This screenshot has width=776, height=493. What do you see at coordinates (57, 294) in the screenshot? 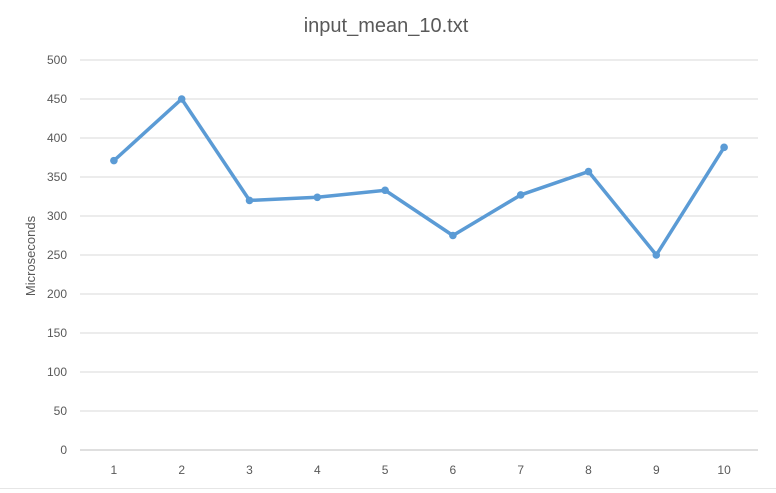
I see `y-tick-label: 200` at bounding box center [57, 294].